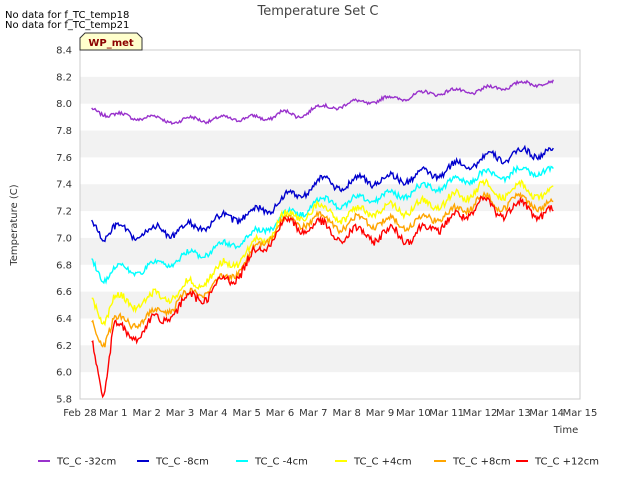  What do you see at coordinates (146, 413) in the screenshot?
I see `x-tick-label: Mar 2` at bounding box center [146, 413].